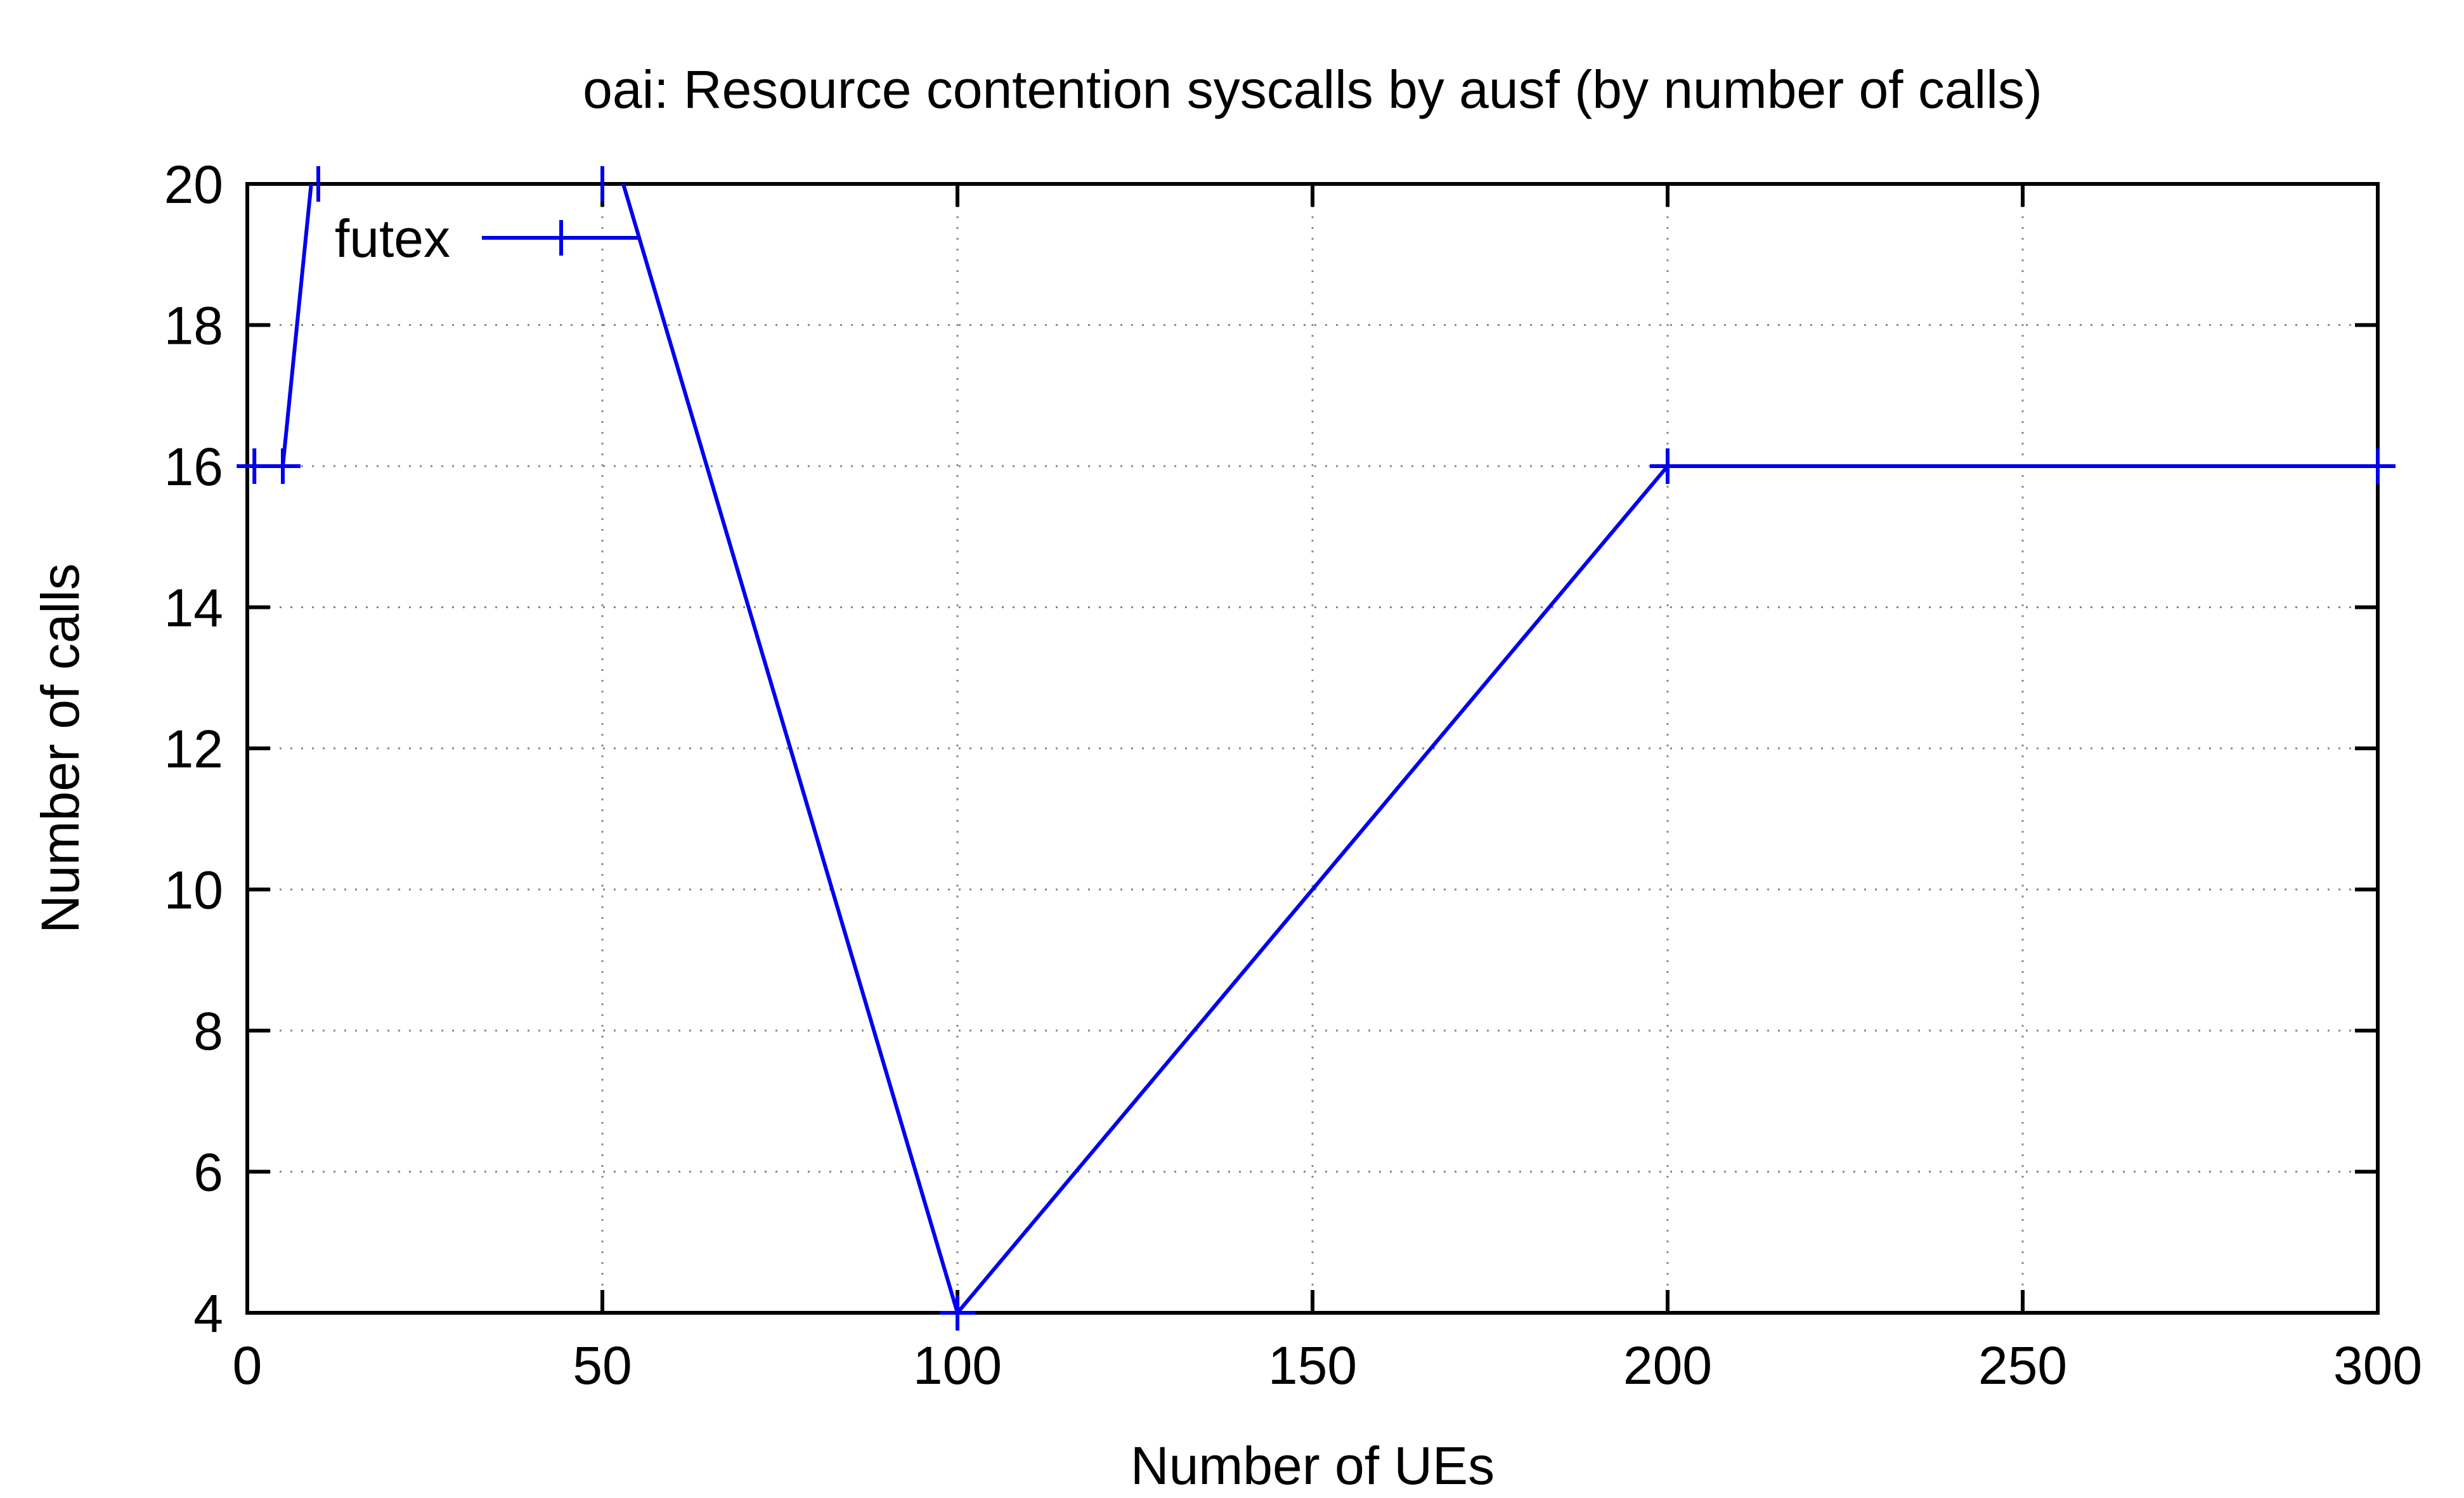  I want to click on x-tick-label: 50, so click(602, 1365).